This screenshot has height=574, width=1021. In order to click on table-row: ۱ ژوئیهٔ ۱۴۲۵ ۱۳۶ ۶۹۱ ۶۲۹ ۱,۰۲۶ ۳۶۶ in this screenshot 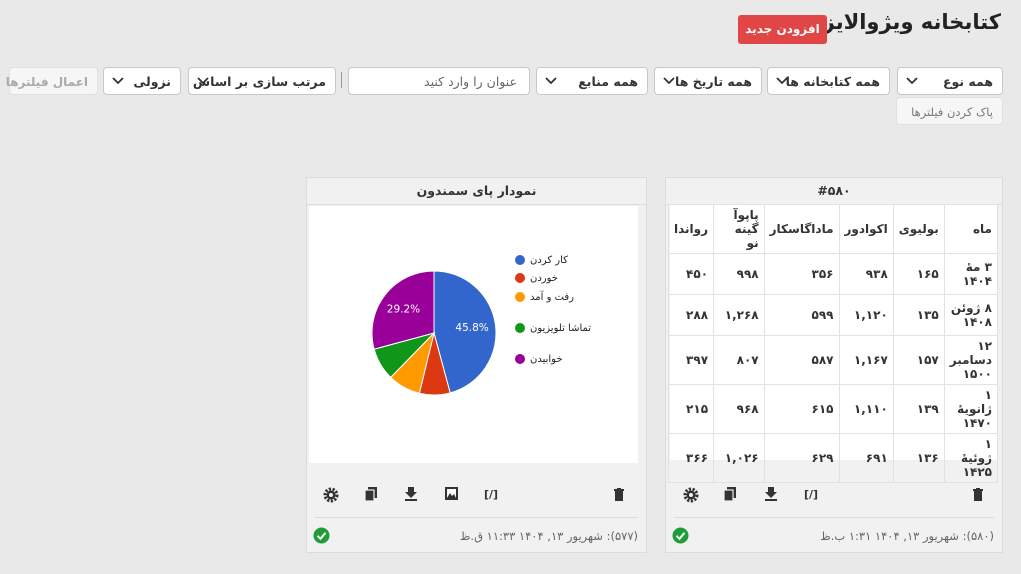, I will do `click(833, 458)`.